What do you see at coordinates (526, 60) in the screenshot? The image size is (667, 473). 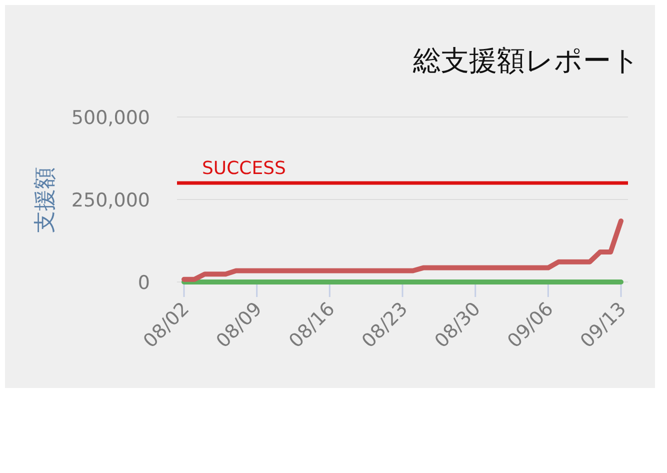 I see `chart-title: 総支援額レポート` at bounding box center [526, 60].